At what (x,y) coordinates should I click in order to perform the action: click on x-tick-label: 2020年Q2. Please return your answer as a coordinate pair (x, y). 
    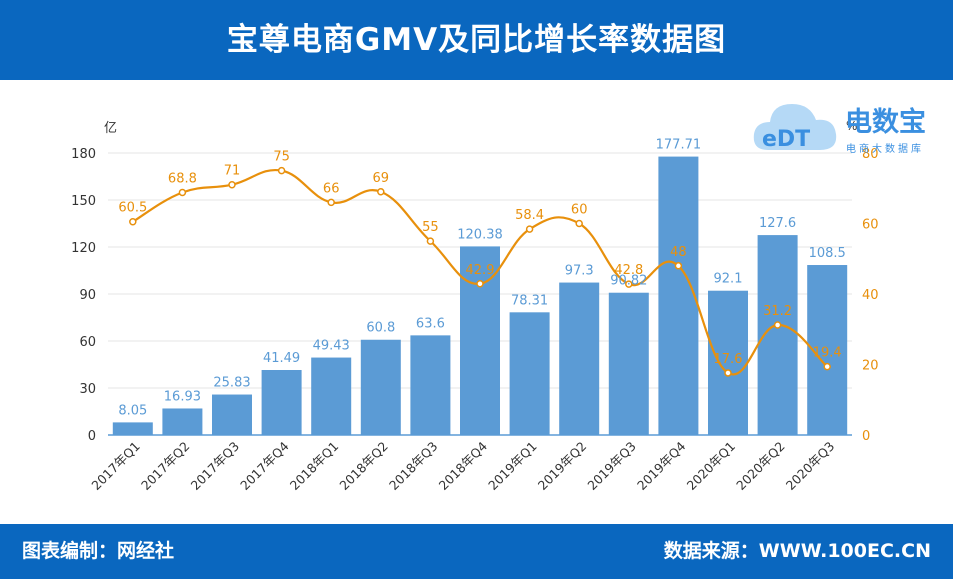
    Looking at the image, I should click on (760, 466).